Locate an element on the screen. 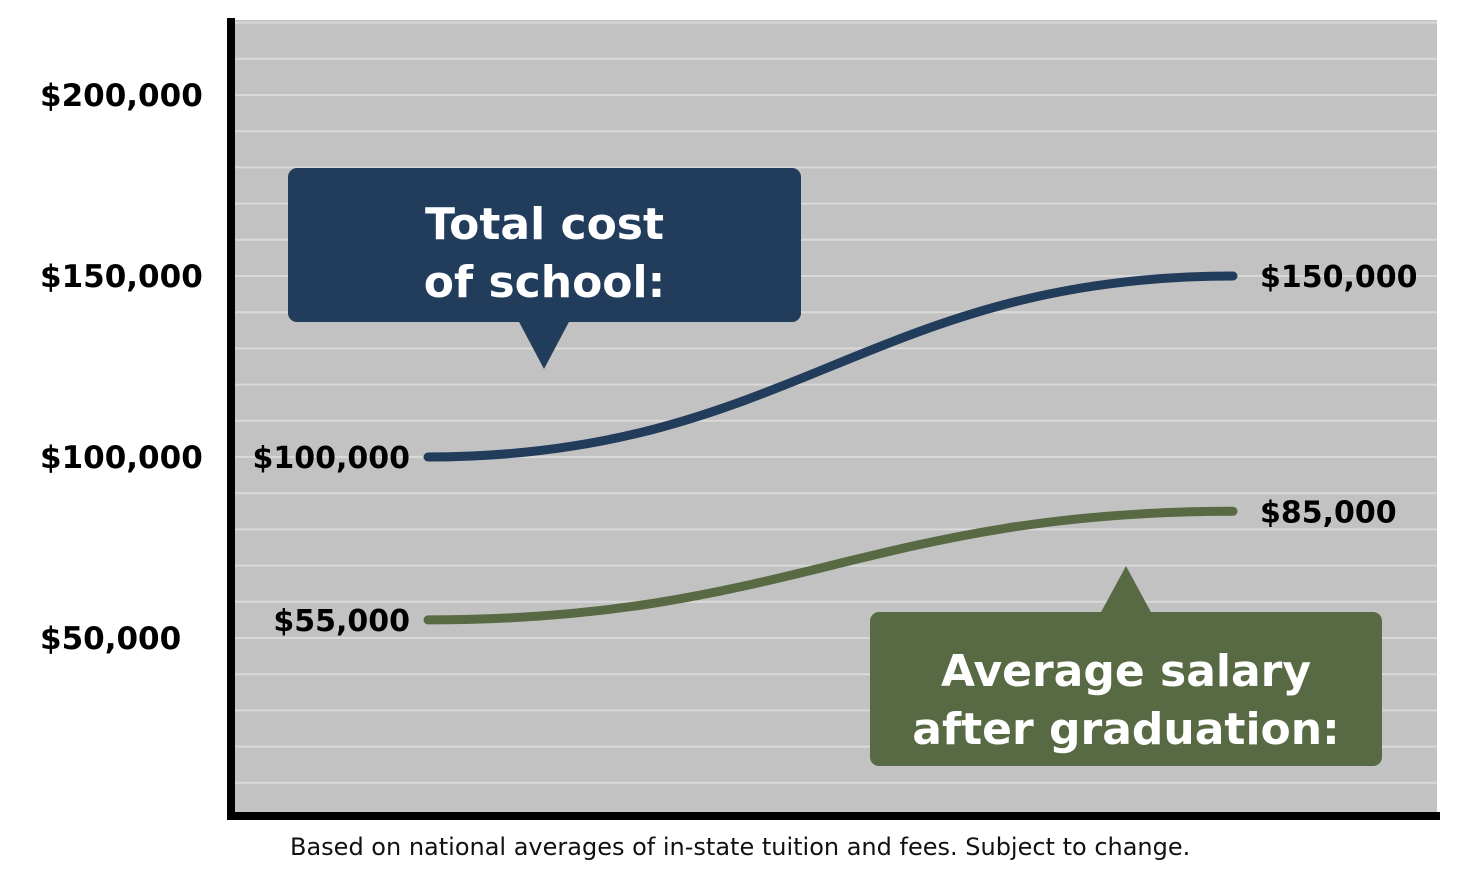 This screenshot has height=880, width=1477. y-tick-label: $100,000 is located at coordinates (121, 458).